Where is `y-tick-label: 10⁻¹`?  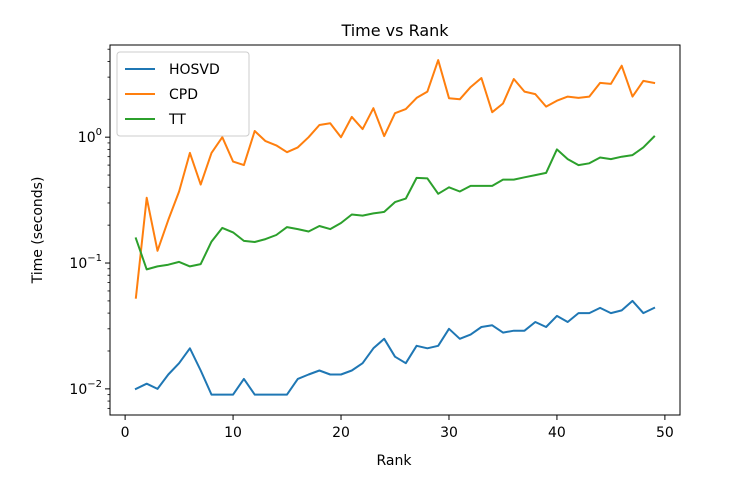 y-tick-label: 10⁻¹ is located at coordinates (85, 262).